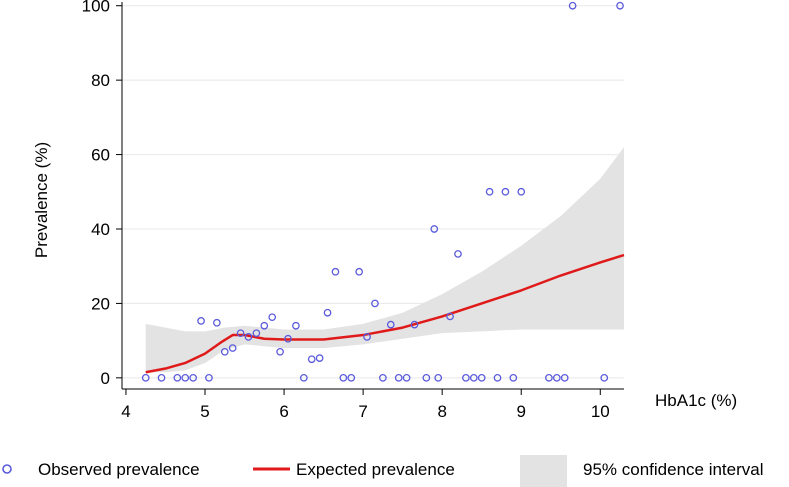  Describe the element at coordinates (125, 411) in the screenshot. I see `x-tick-label: 4` at that location.